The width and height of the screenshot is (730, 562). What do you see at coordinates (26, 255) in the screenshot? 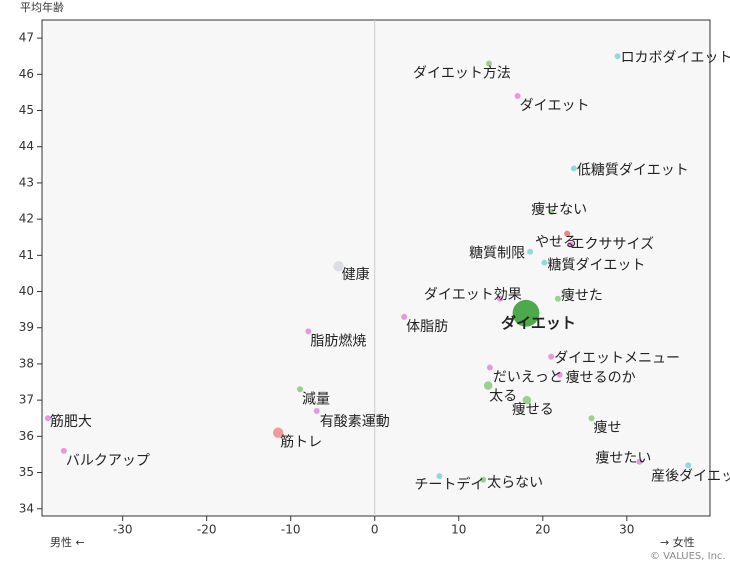
I see `y-tick-label: 41` at bounding box center [26, 255].